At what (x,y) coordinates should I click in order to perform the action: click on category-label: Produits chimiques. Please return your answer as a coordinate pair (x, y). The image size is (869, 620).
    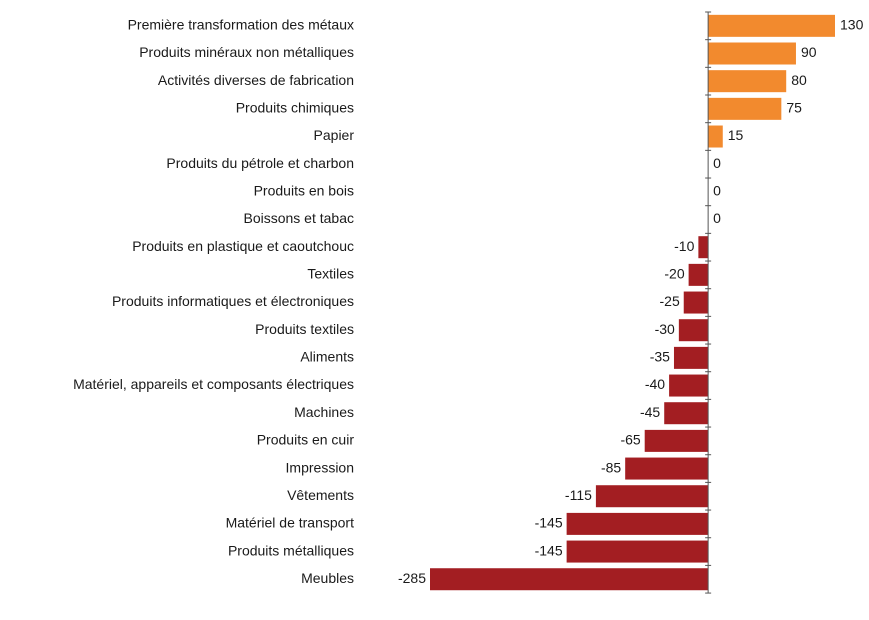
    Looking at the image, I should click on (295, 108).